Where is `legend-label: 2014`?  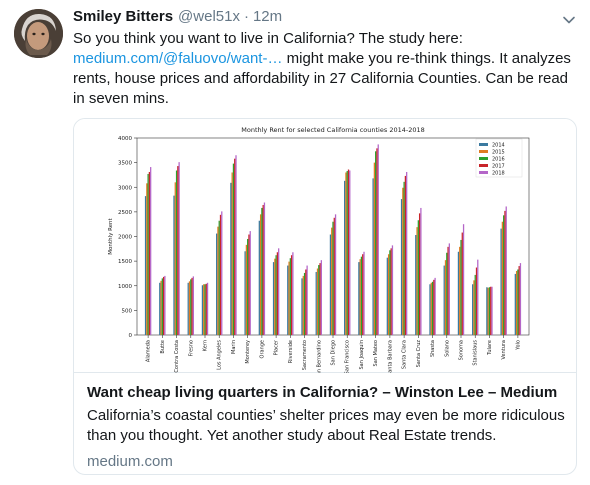
legend-label: 2014 is located at coordinates (498, 146).